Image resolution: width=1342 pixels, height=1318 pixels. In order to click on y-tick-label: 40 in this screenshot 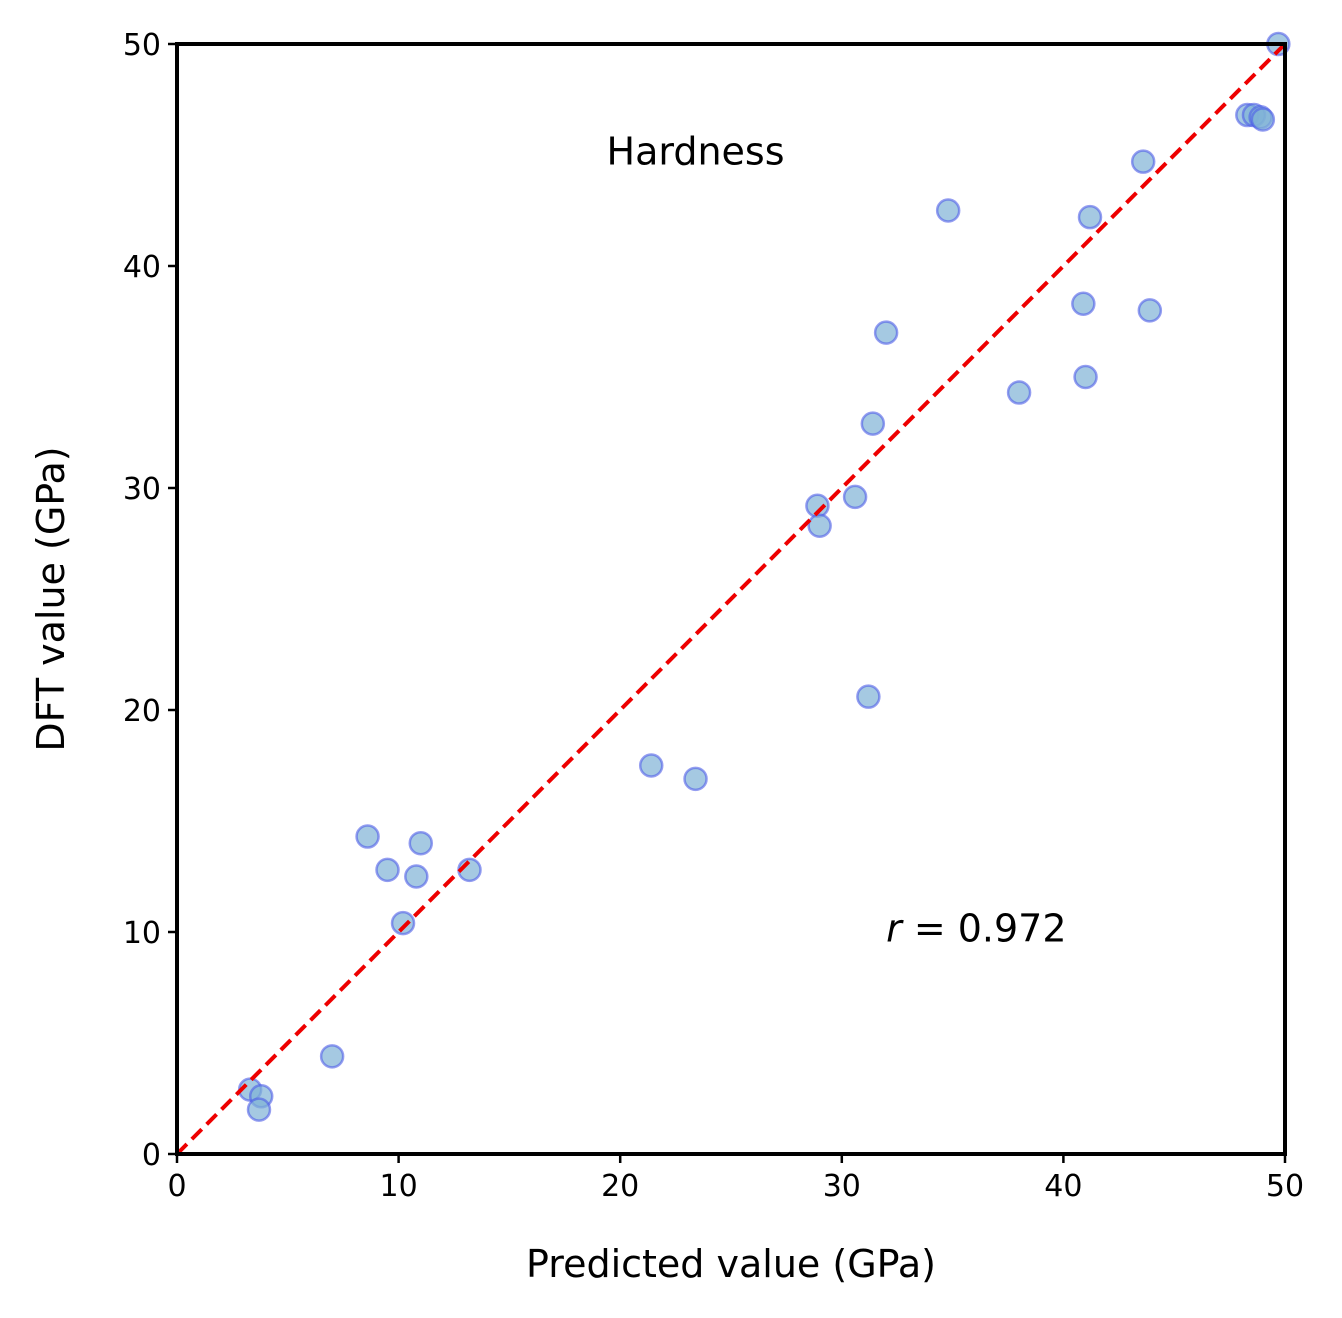, I will do `click(142, 267)`.